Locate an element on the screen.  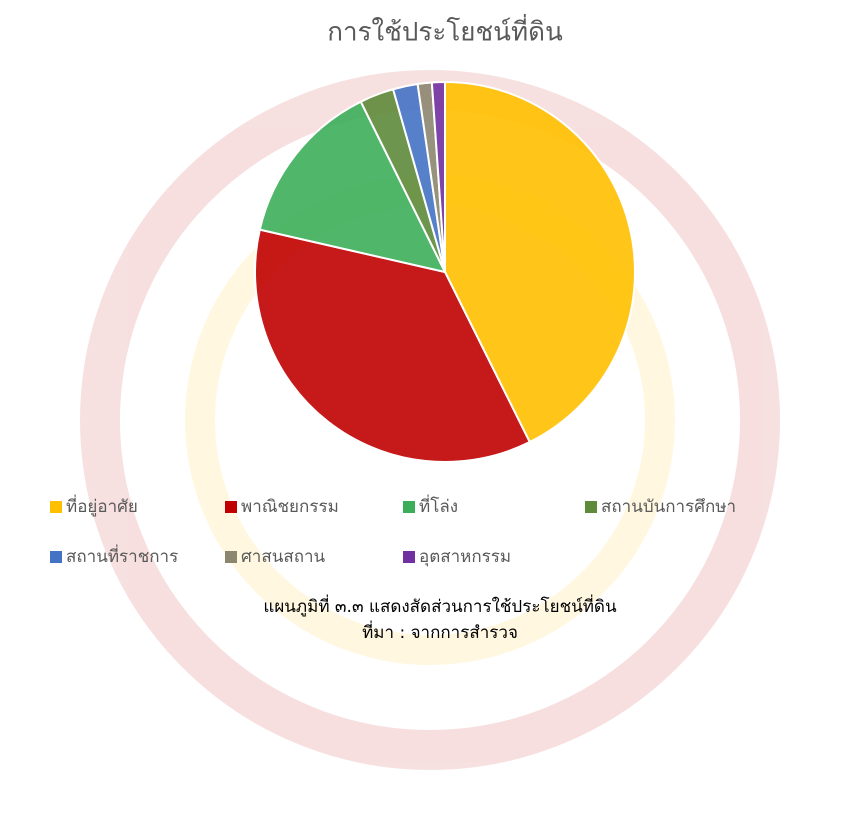
legend-label: สถานบันการศึกษา is located at coordinates (668, 507).